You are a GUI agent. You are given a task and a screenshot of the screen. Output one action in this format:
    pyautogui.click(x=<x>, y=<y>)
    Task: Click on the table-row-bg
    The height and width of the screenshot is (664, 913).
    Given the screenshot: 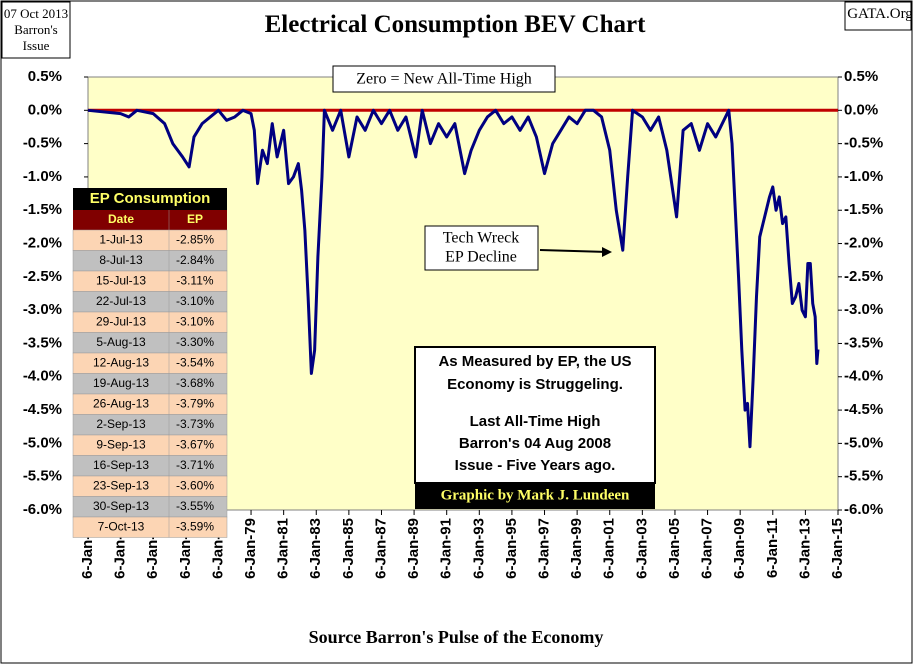 What is the action you would take?
    pyautogui.click(x=150, y=527)
    